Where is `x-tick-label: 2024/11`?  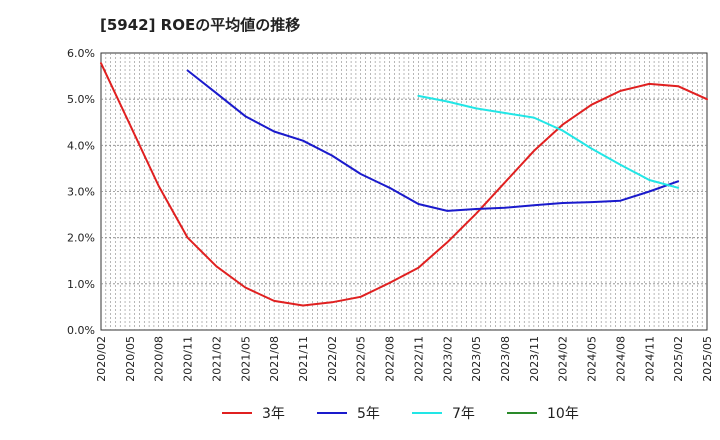 x-tick-label: 2024/11 is located at coordinates (649, 359).